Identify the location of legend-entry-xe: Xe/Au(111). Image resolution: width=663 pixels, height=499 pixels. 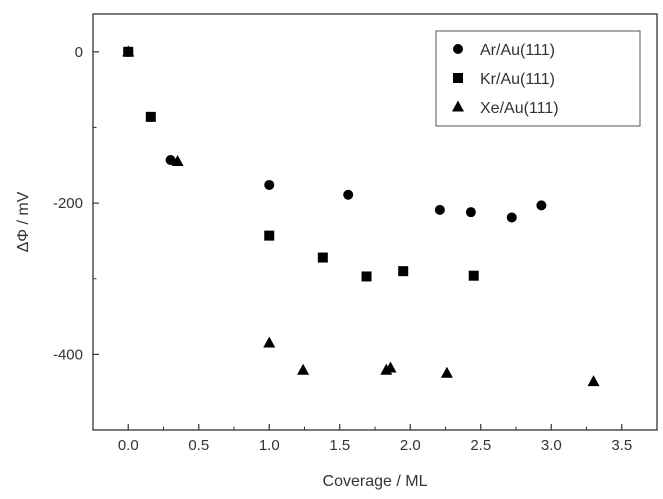
(505, 108).